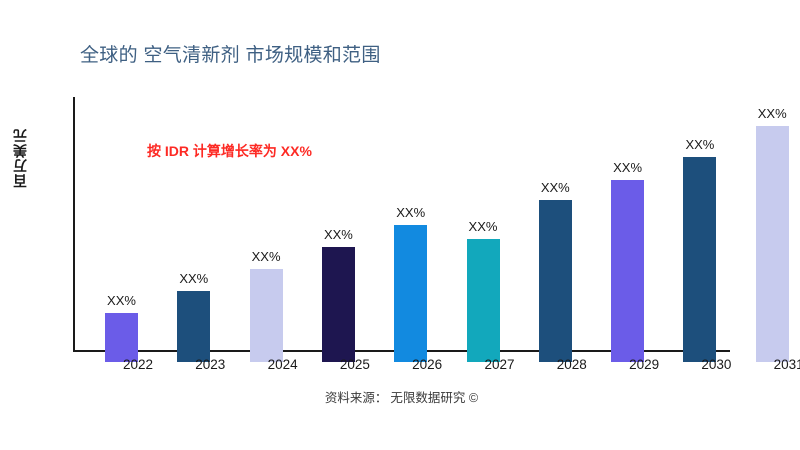 The height and width of the screenshot is (450, 800). I want to click on page-title: 全球的 空气清新剂 市场规模和范围, so click(230, 55).